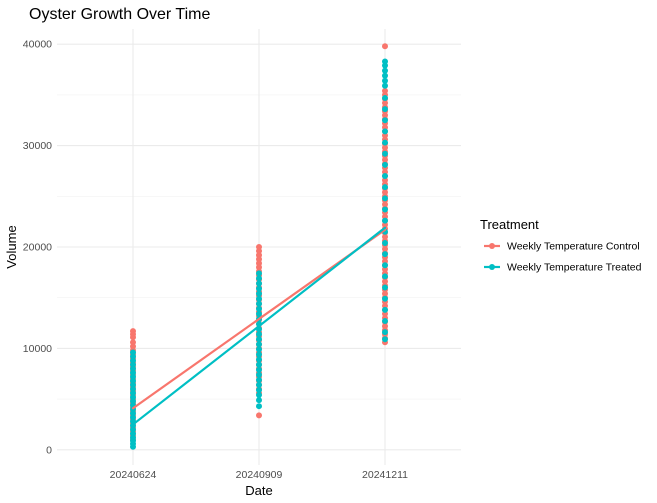 Image resolution: width=657 pixels, height=503 pixels. What do you see at coordinates (573, 247) in the screenshot?
I see `legend-label: Weekly Temperature Control` at bounding box center [573, 247].